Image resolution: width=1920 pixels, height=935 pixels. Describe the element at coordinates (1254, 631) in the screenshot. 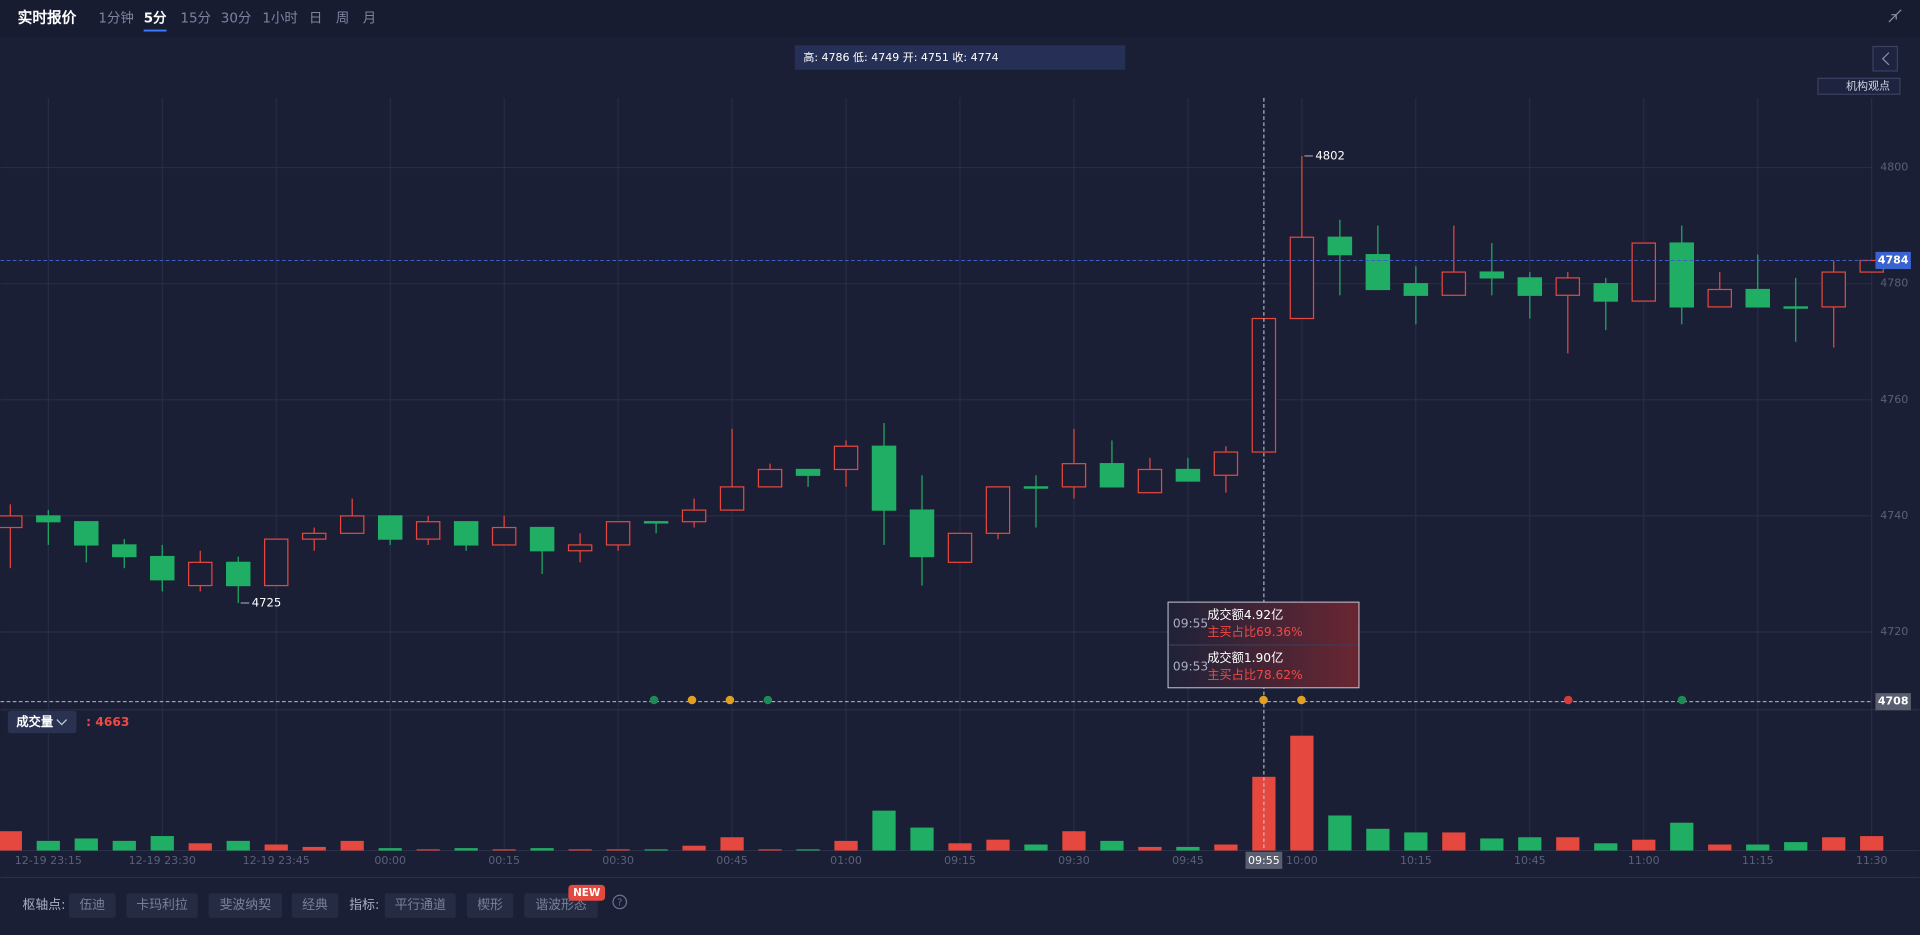

I see `tooltip-ratio: 主买占比69.36%` at that location.